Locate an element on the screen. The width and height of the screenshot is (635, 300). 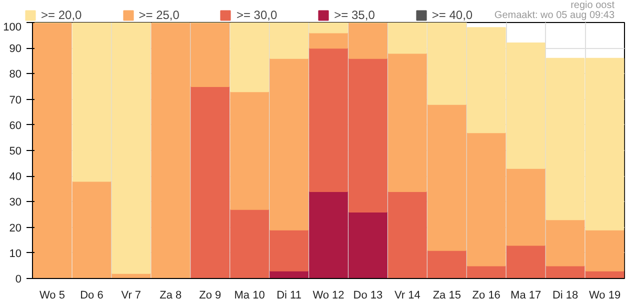
text: regio oost is located at coordinates (592, 5).